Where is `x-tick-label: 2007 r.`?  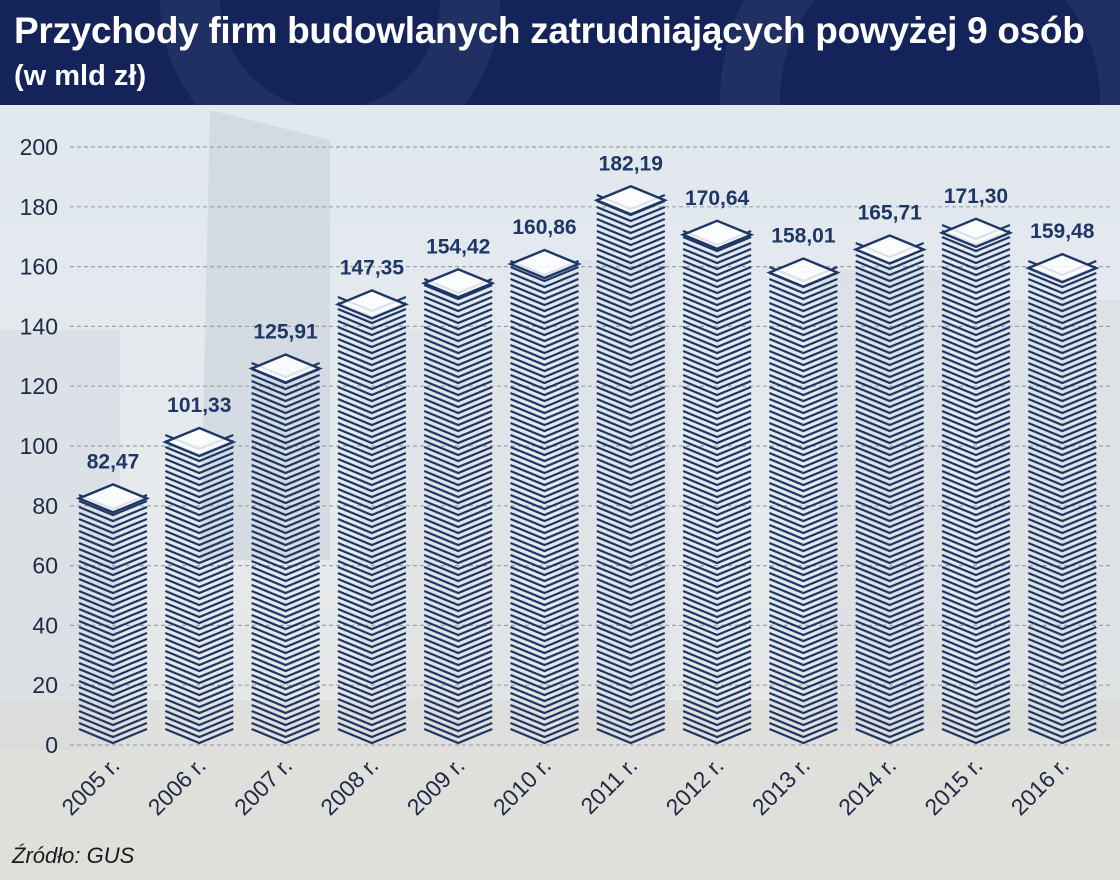
x-tick-label: 2007 r. is located at coordinates (263, 786).